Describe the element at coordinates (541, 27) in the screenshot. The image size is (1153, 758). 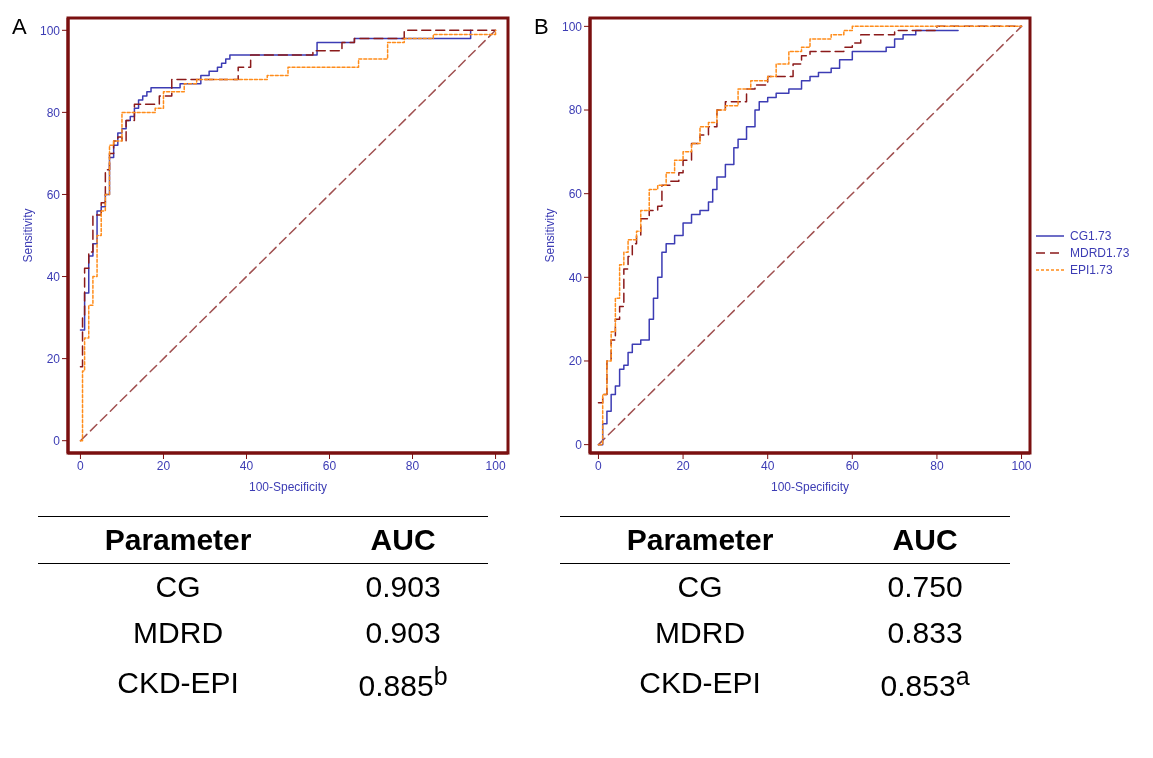
I see `chart-title: B` at that location.